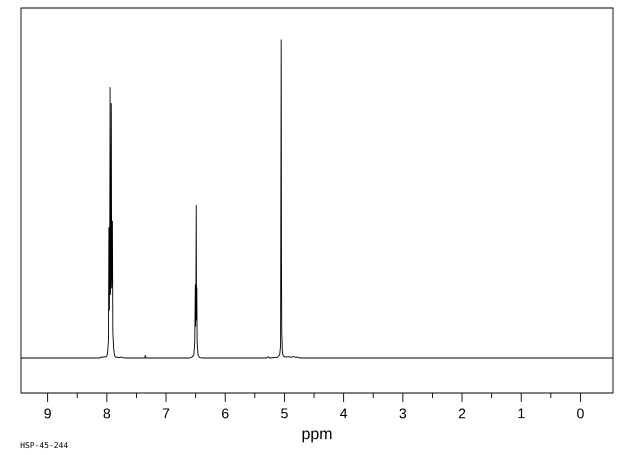 Image resolution: width=620 pixels, height=455 pixels. What do you see at coordinates (402, 413) in the screenshot?
I see `x-tick-label: 3` at bounding box center [402, 413].